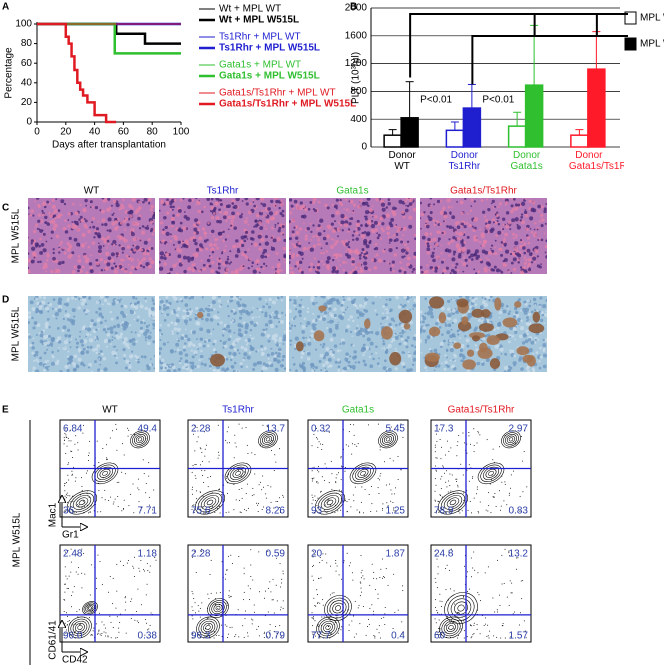 This screenshot has width=664, height=671. Describe the element at coordinates (465, 320) in the screenshot. I see `stained-cell` at that location.